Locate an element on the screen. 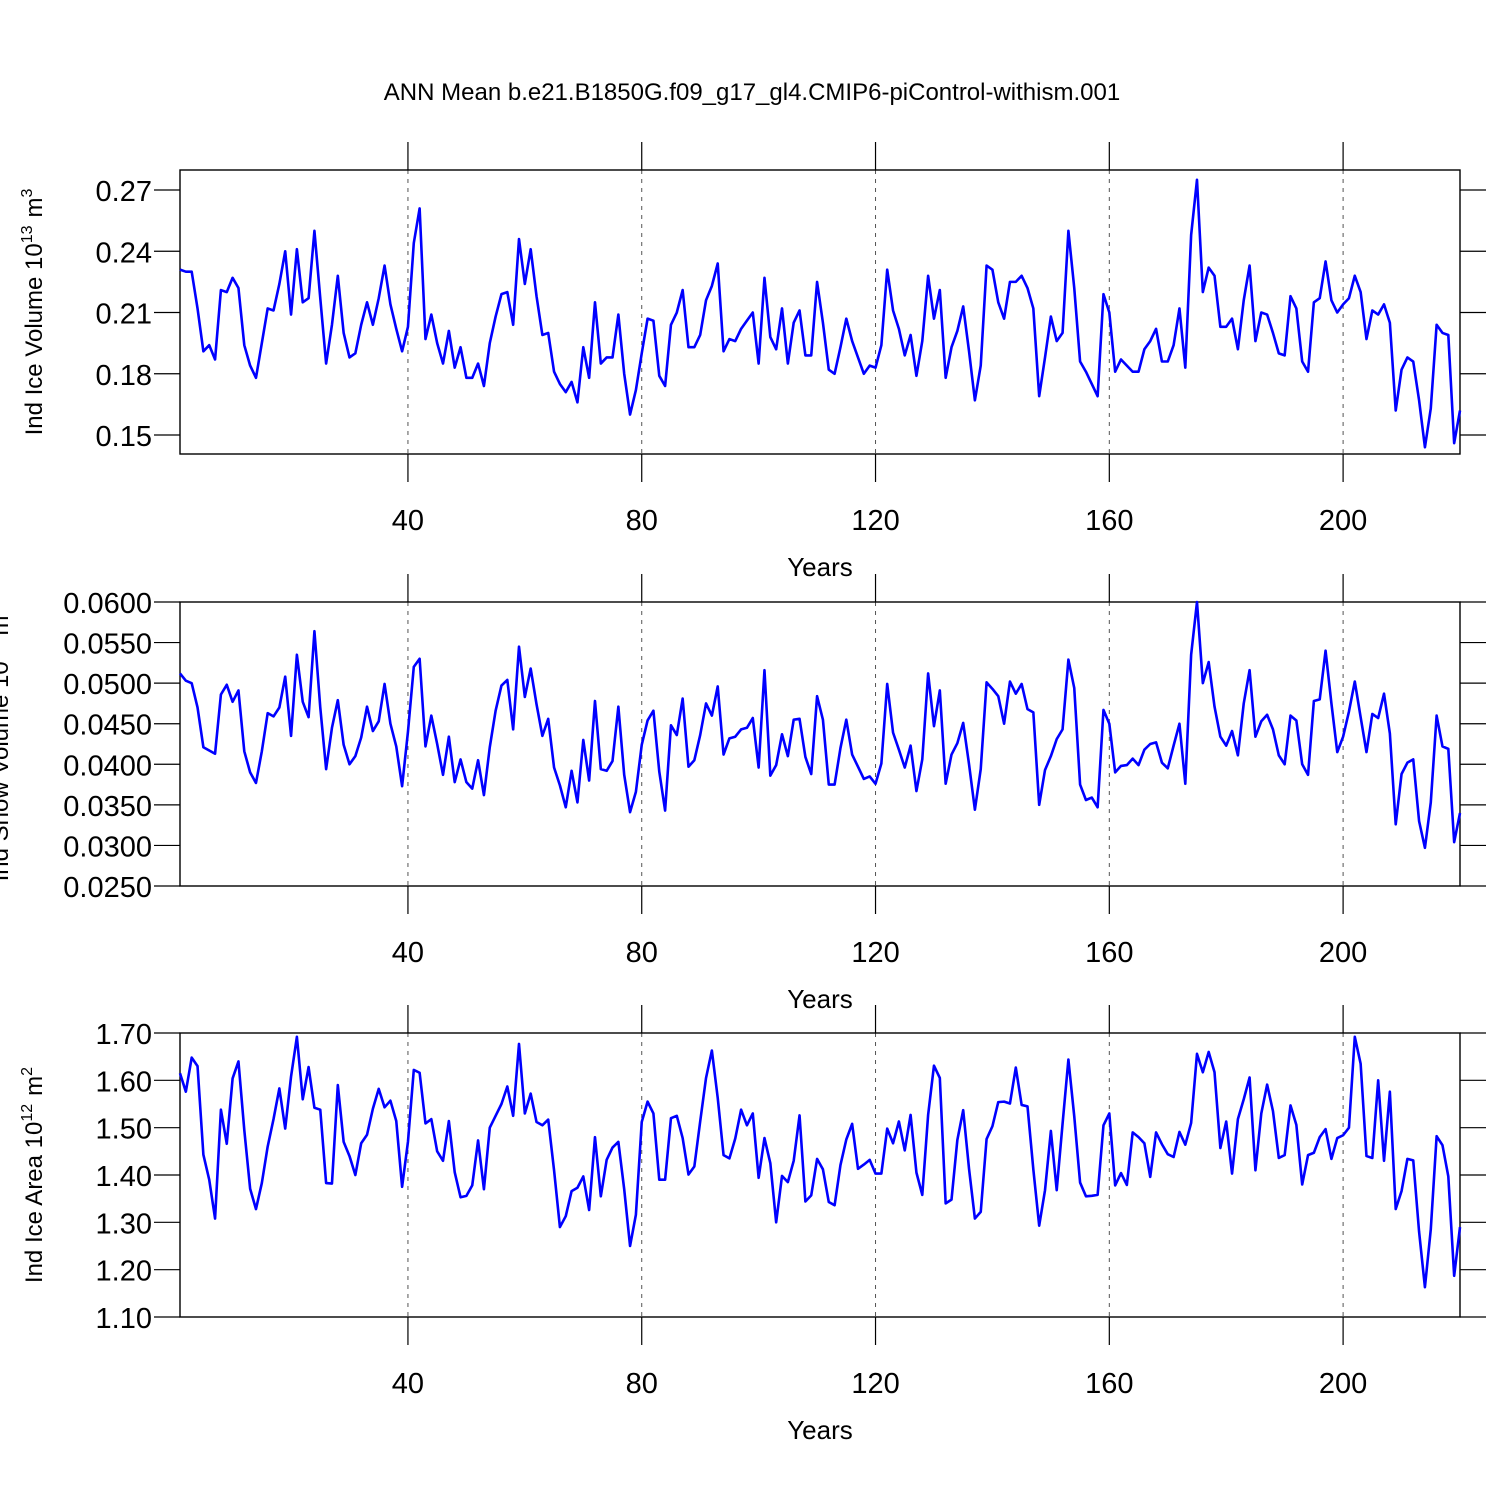 Image resolution: width=1500 pixels, height=1500 pixels. y-tick-label: 0.0500 is located at coordinates (107, 685).